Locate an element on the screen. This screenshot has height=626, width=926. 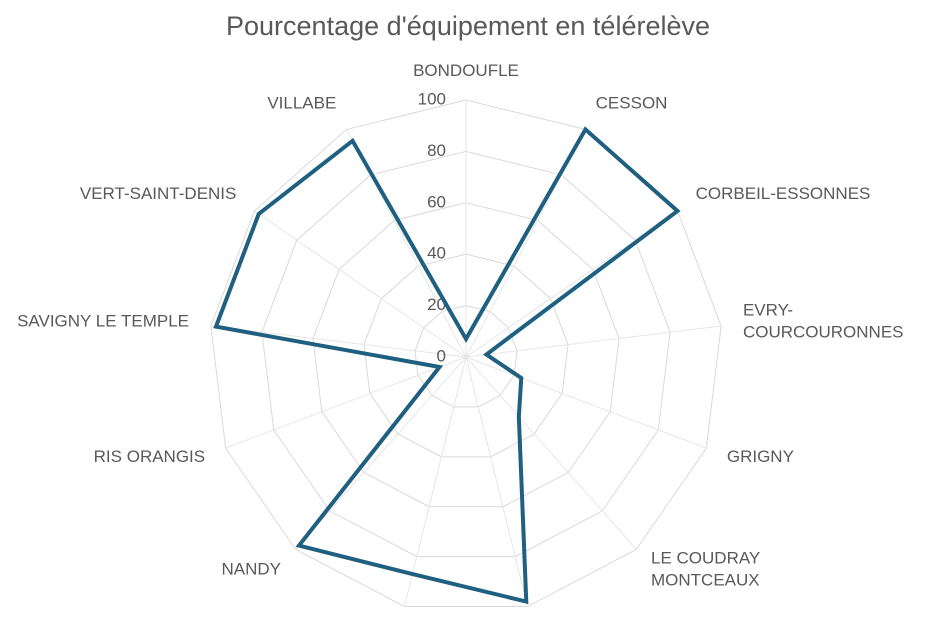
category-label: BONDOUFLE is located at coordinates (466, 70).